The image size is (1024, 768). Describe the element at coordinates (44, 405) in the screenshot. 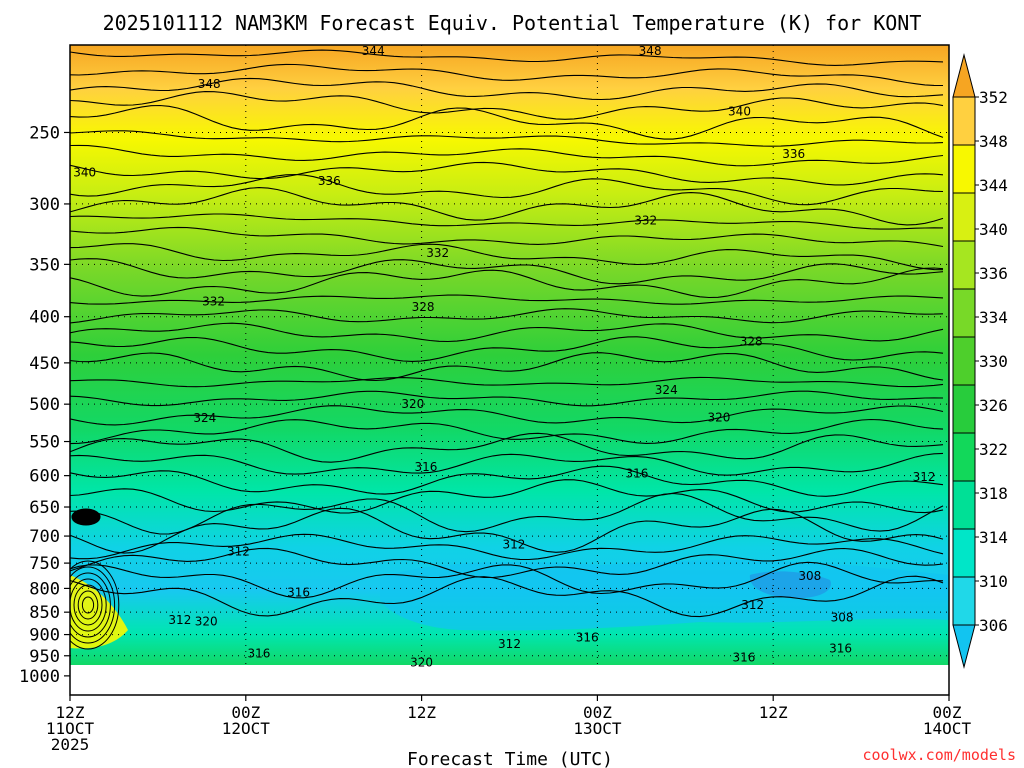

I see `y-tick-label: 500` at that location.